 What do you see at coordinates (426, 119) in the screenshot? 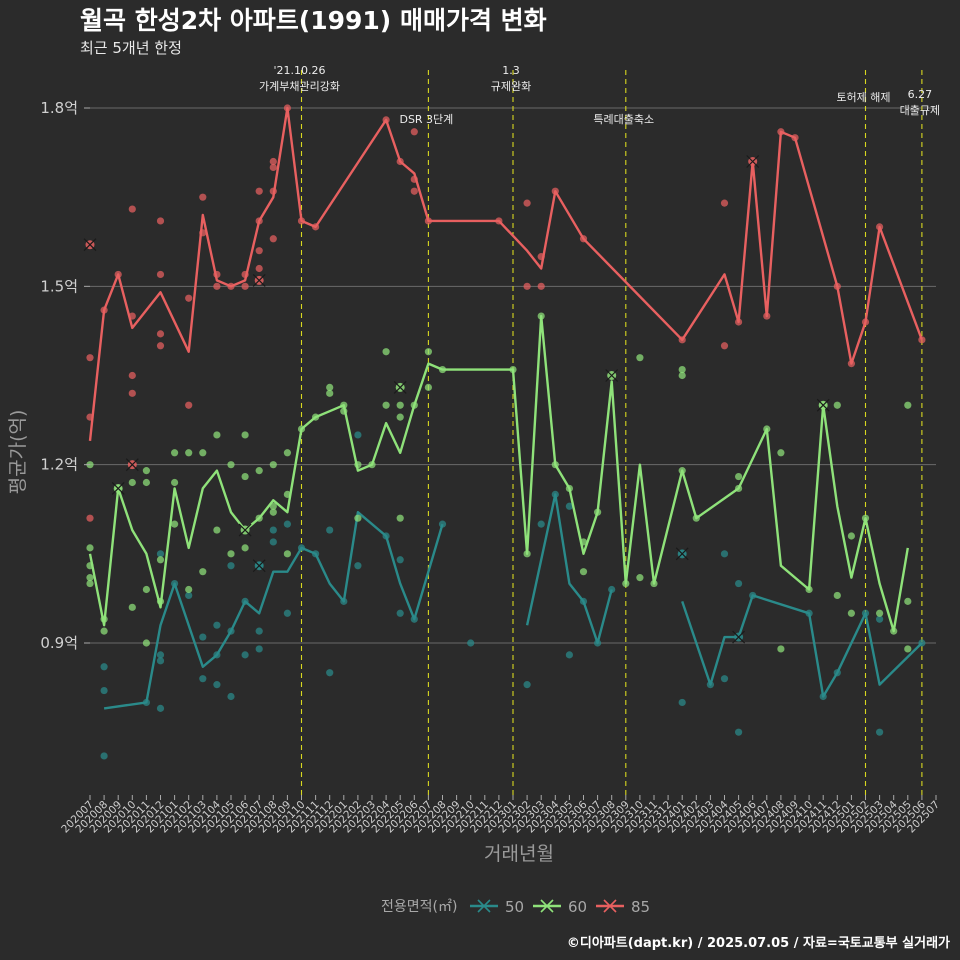
I see `event-label: DSR 3단계` at bounding box center [426, 119].